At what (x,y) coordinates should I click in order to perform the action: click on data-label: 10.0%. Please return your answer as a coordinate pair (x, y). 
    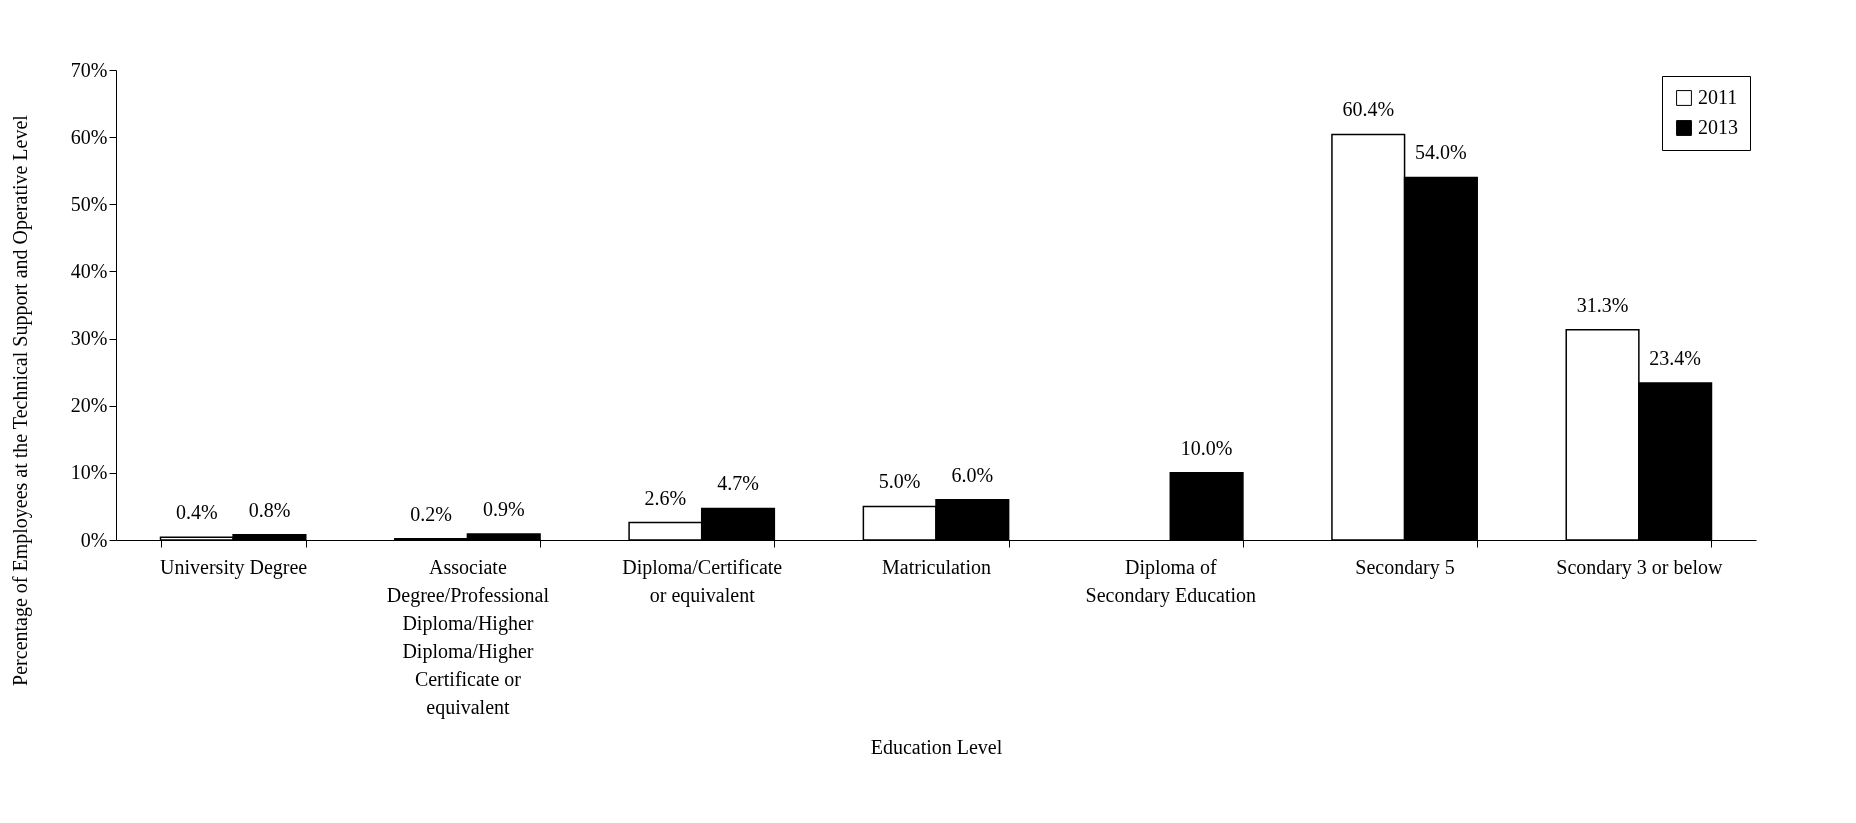
    Looking at the image, I should click on (1206, 447).